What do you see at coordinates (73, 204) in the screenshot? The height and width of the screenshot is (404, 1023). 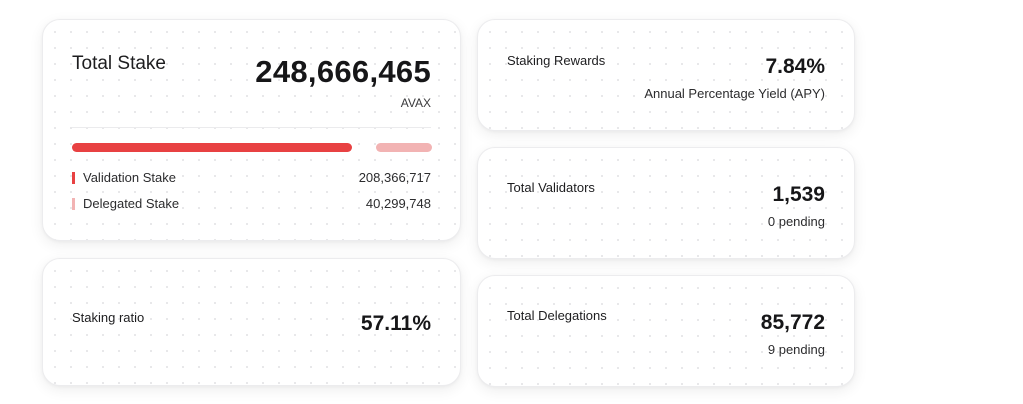 I see `delegated-stake-legend-marker` at bounding box center [73, 204].